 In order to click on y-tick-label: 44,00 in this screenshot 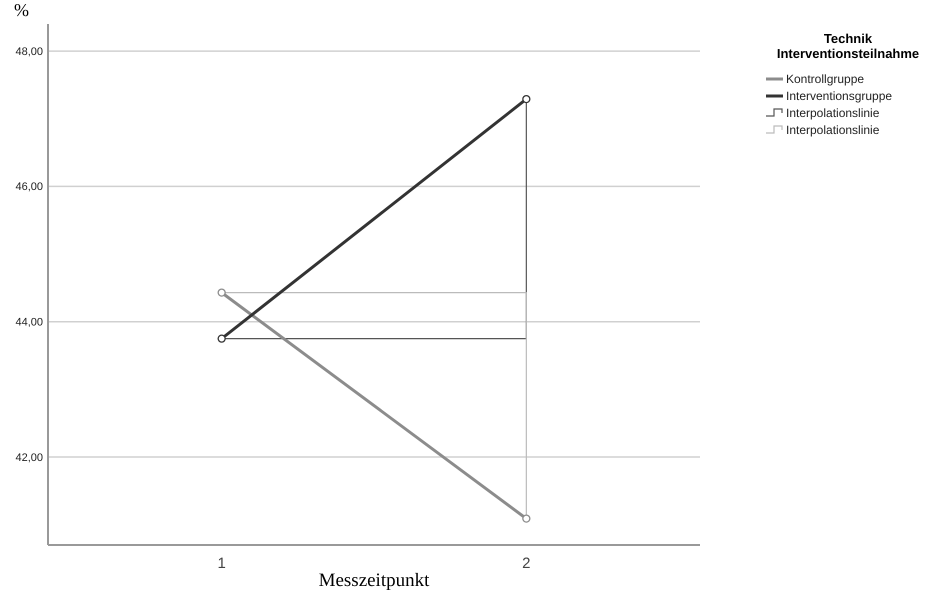, I will do `click(29, 322)`.